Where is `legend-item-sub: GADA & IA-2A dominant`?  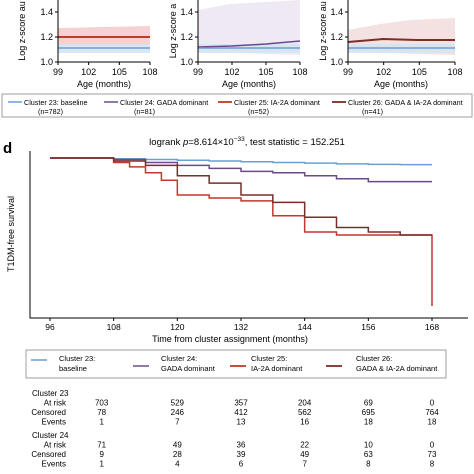 legend-item-sub: GADA & IA-2A dominant is located at coordinates (397, 368).